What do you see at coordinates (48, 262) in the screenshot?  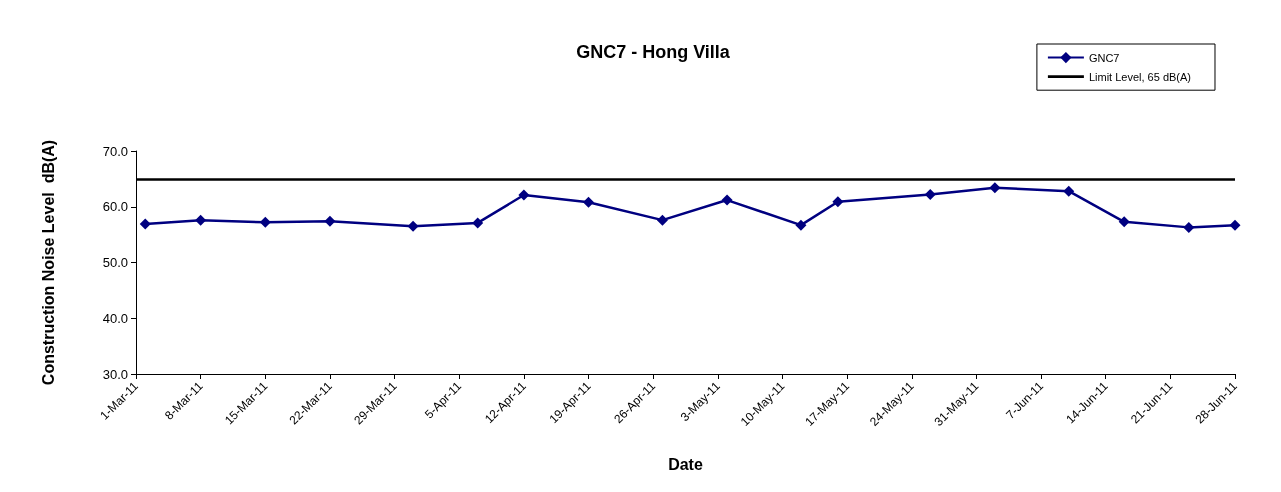 I see `y-axis-title: Construction Noise Level dB(A)` at bounding box center [48, 262].